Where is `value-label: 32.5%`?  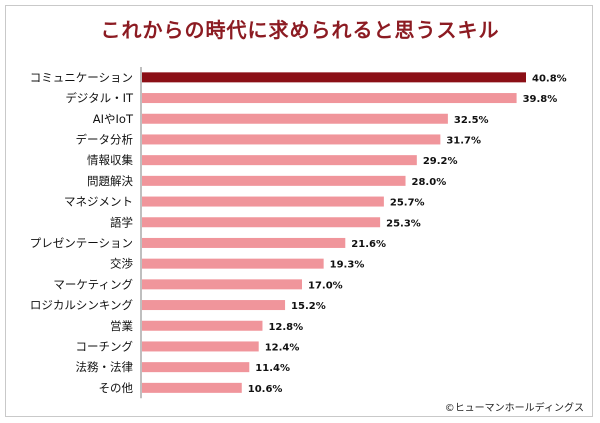 value-label: 32.5% is located at coordinates (471, 120).